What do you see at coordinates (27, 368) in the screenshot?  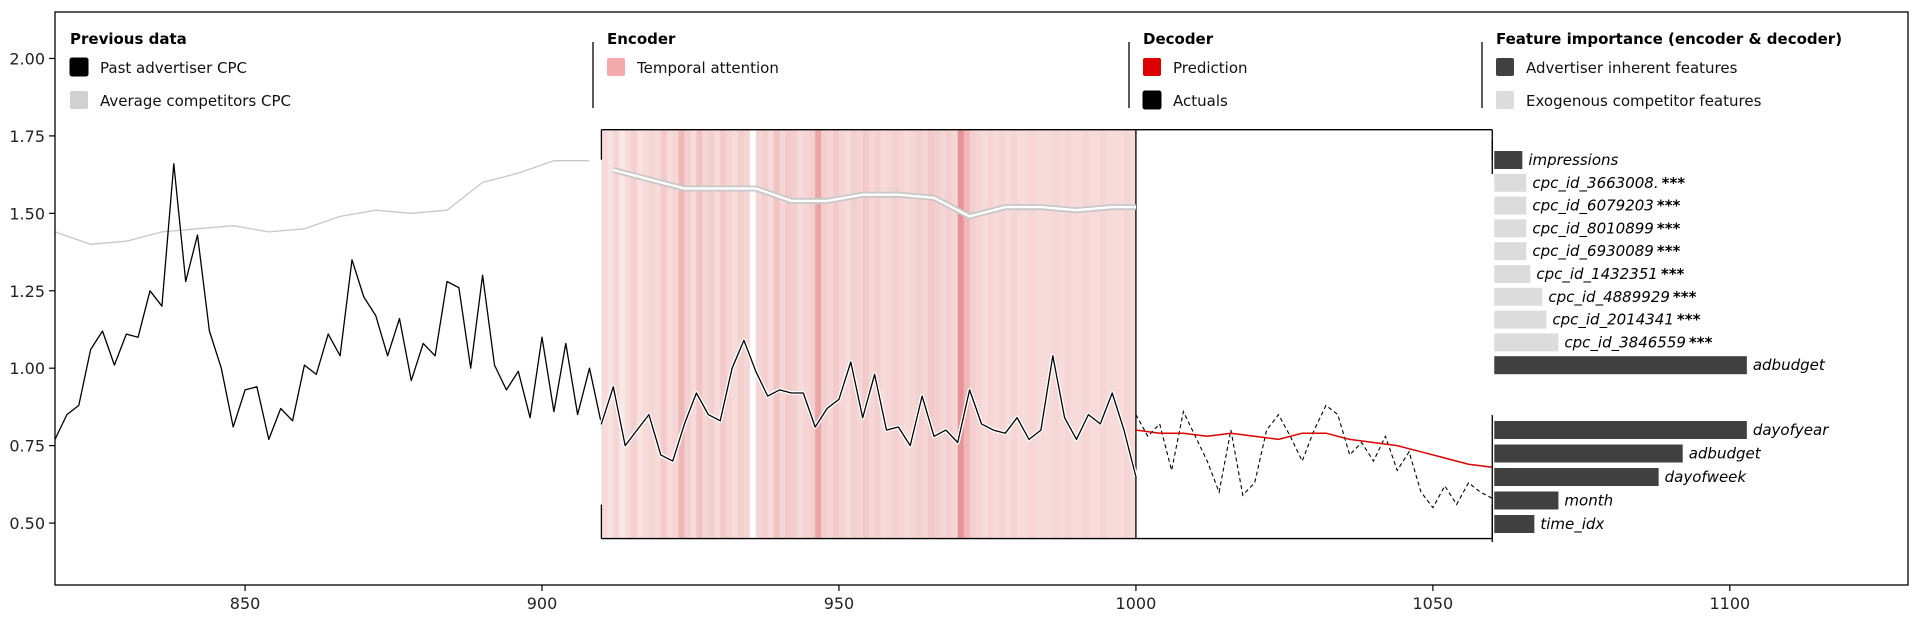 I see `y-tick-label: 1.00` at bounding box center [27, 368].